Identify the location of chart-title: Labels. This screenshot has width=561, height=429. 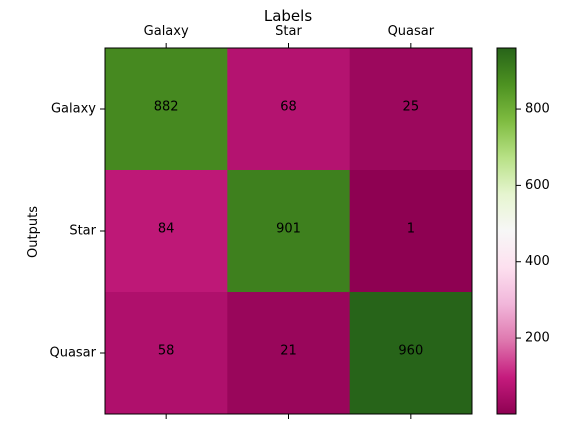
(288, 16).